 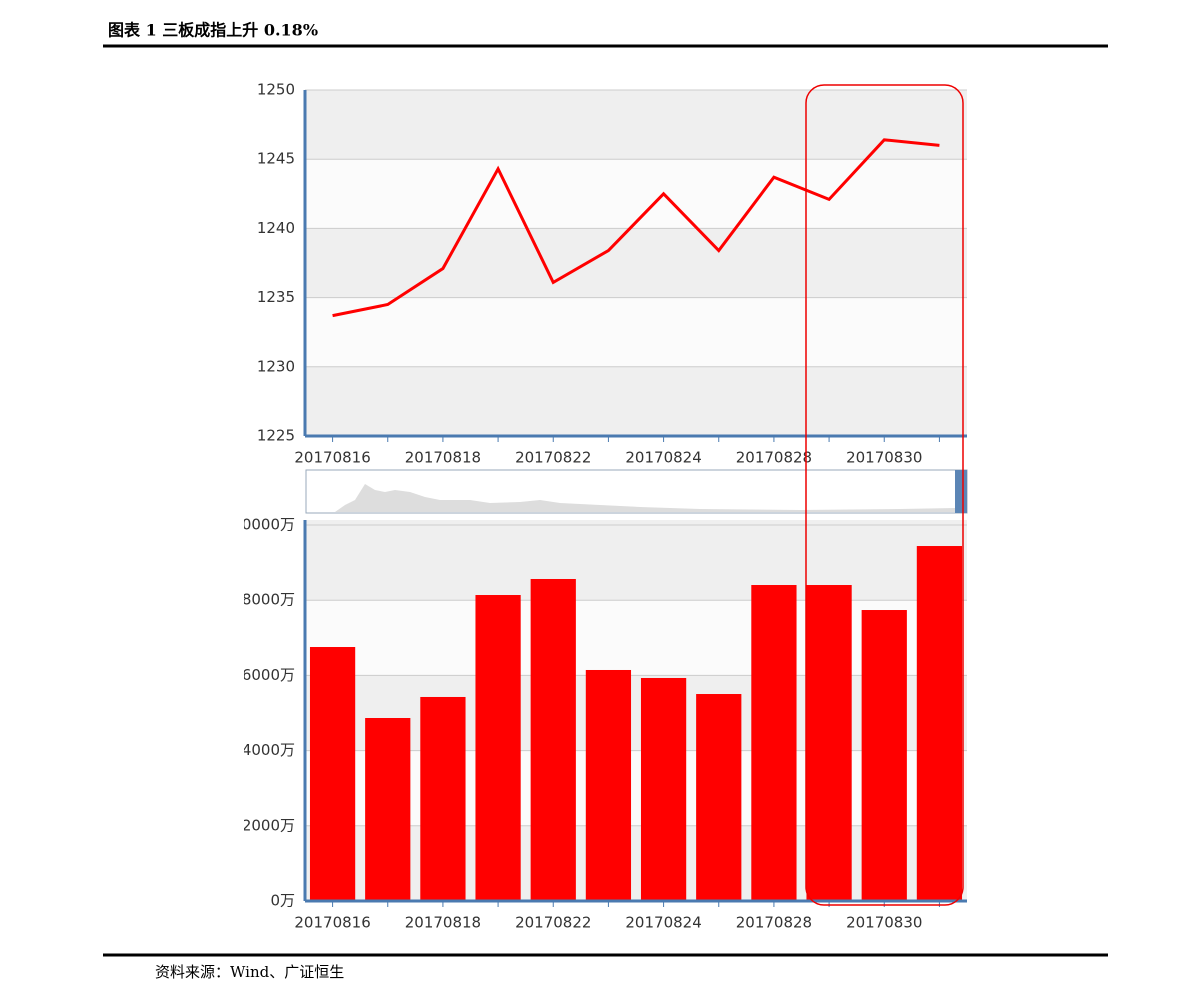 What do you see at coordinates (268, 675) in the screenshot?
I see `y-tick-label: 6000万` at bounding box center [268, 675].